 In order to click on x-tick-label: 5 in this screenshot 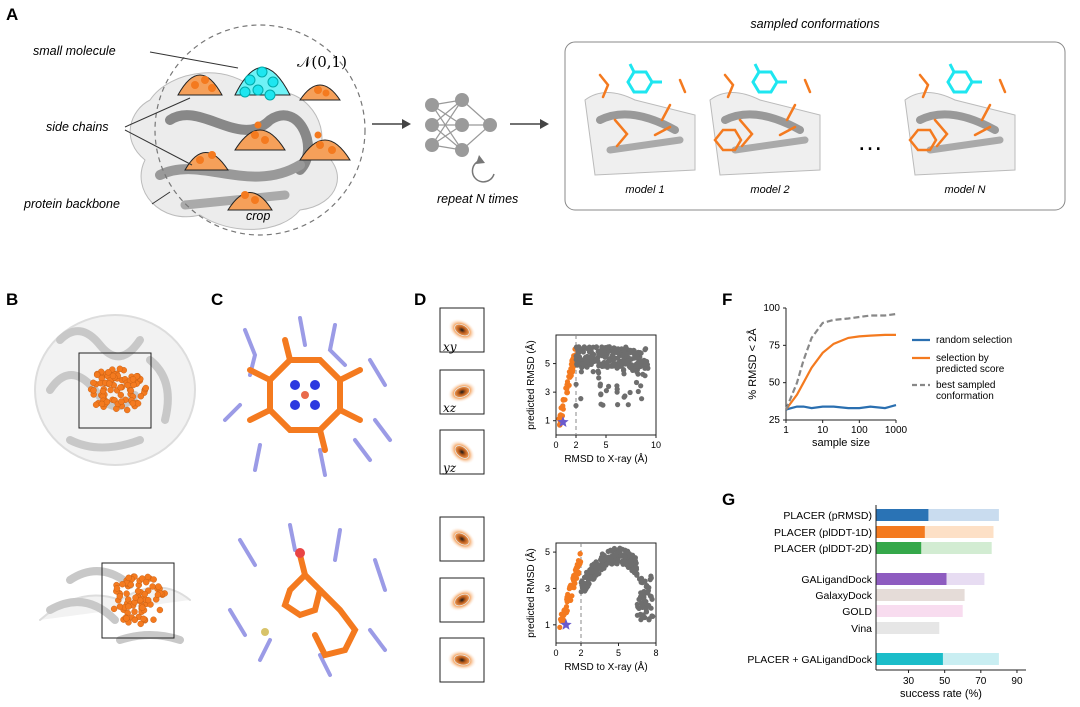, I will do `click(618, 653)`.